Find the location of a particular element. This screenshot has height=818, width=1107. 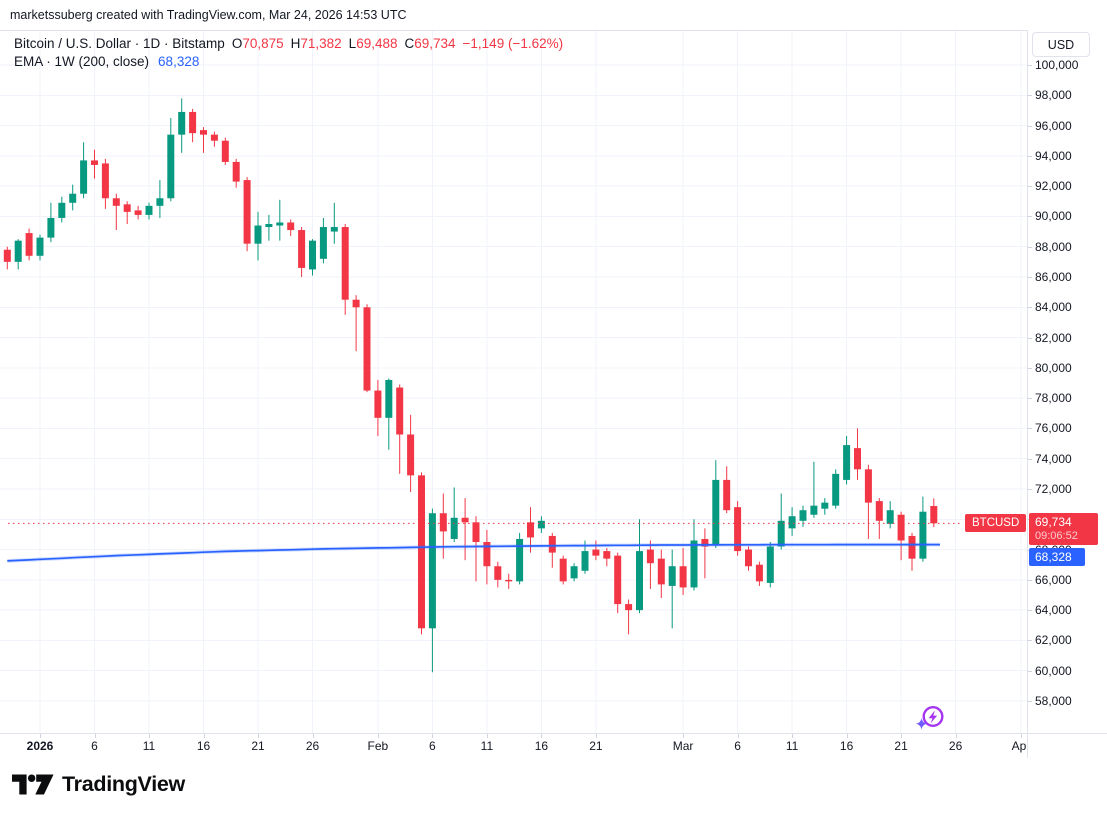

time-tick-label: 26 is located at coordinates (312, 746).